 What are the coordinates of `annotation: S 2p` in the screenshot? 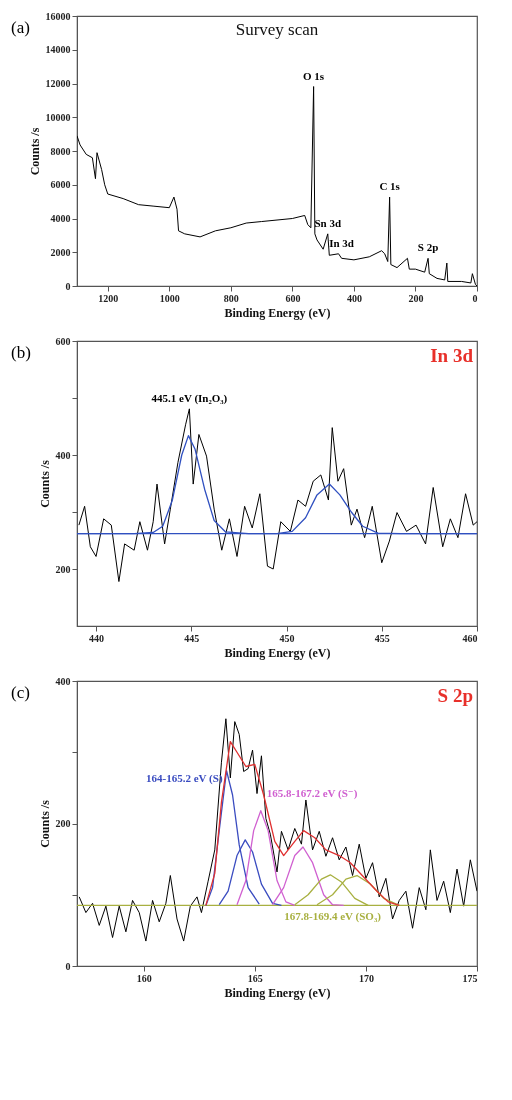 It's located at (428, 247).